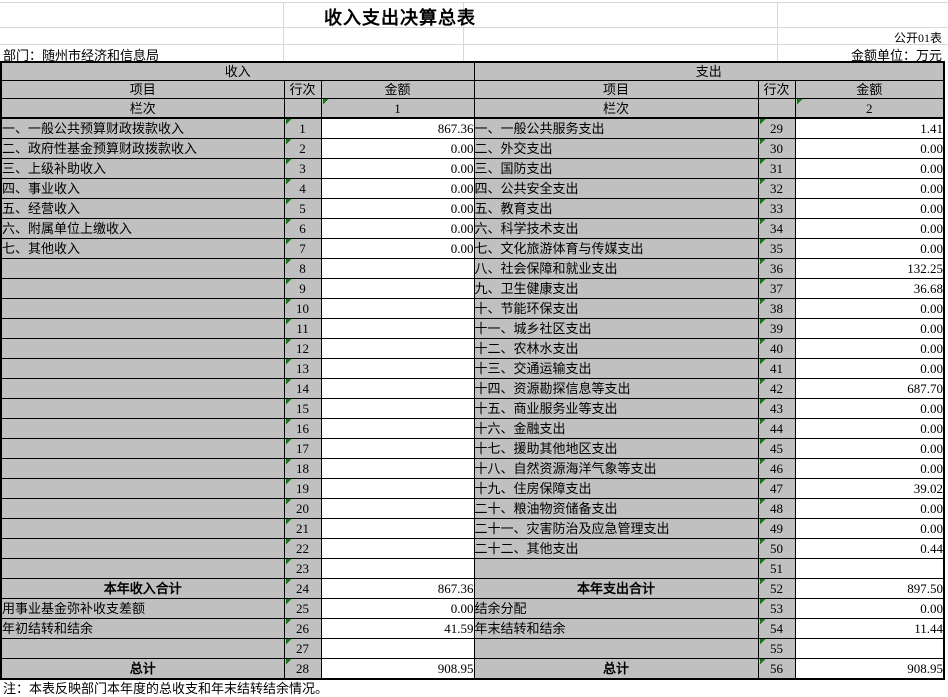 The width and height of the screenshot is (948, 697). I want to click on income-line-cell: 17, so click(302, 448).